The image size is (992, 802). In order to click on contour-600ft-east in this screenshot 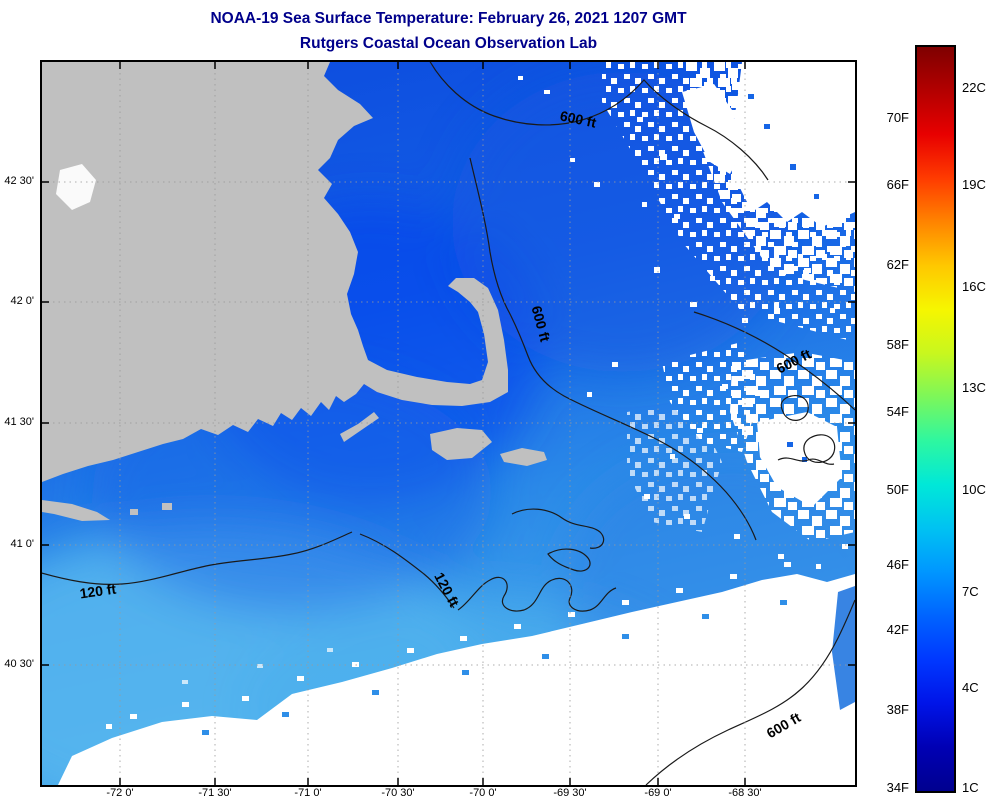, I will do `click(774, 361)`.